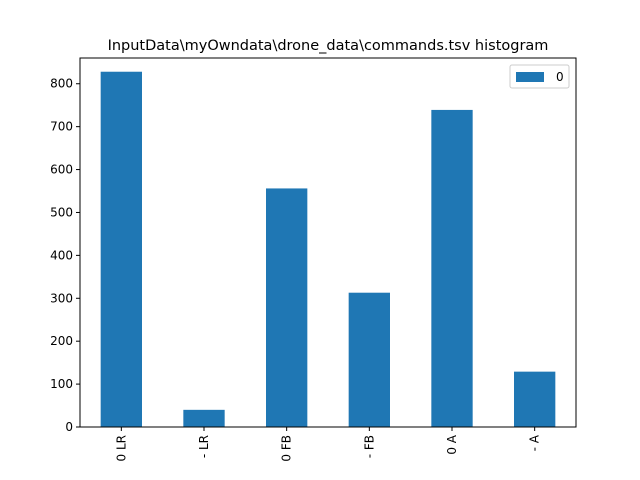 This screenshot has width=640, height=480. I want to click on legend: 0, so click(539, 76).